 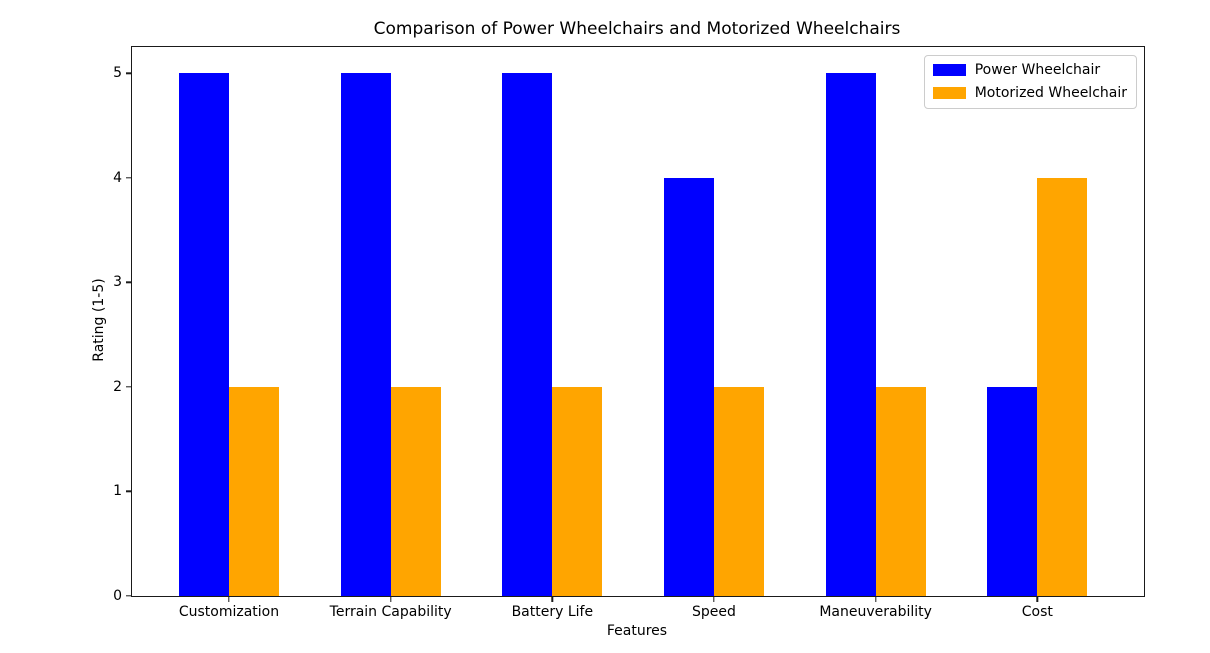 What do you see at coordinates (637, 631) in the screenshot?
I see `x-axis-label: Features` at bounding box center [637, 631].